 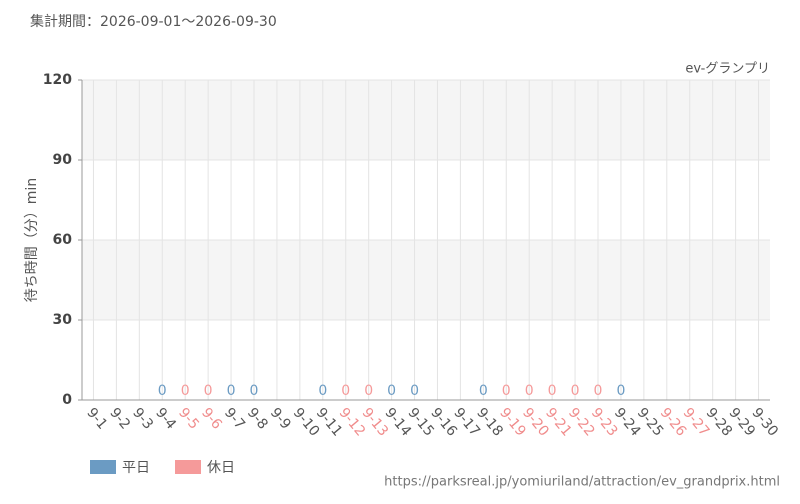 What do you see at coordinates (57, 80) in the screenshot?
I see `y-tick-label: 120` at bounding box center [57, 80].